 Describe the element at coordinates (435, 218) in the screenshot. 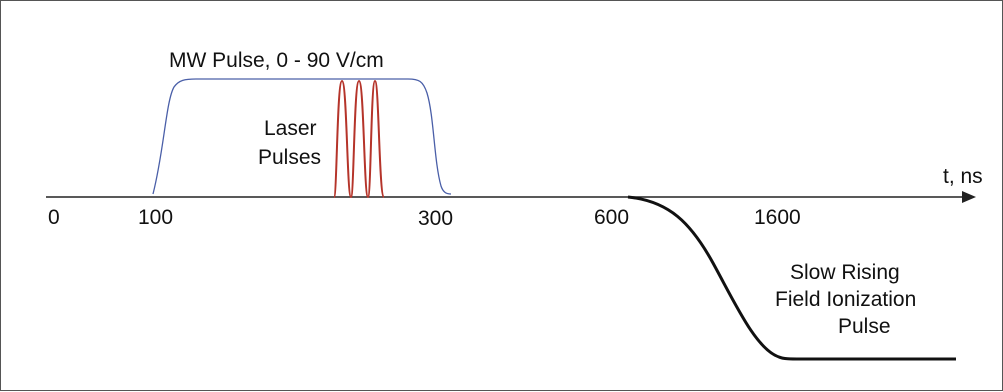

I see `tick-label-300: 300` at that location.